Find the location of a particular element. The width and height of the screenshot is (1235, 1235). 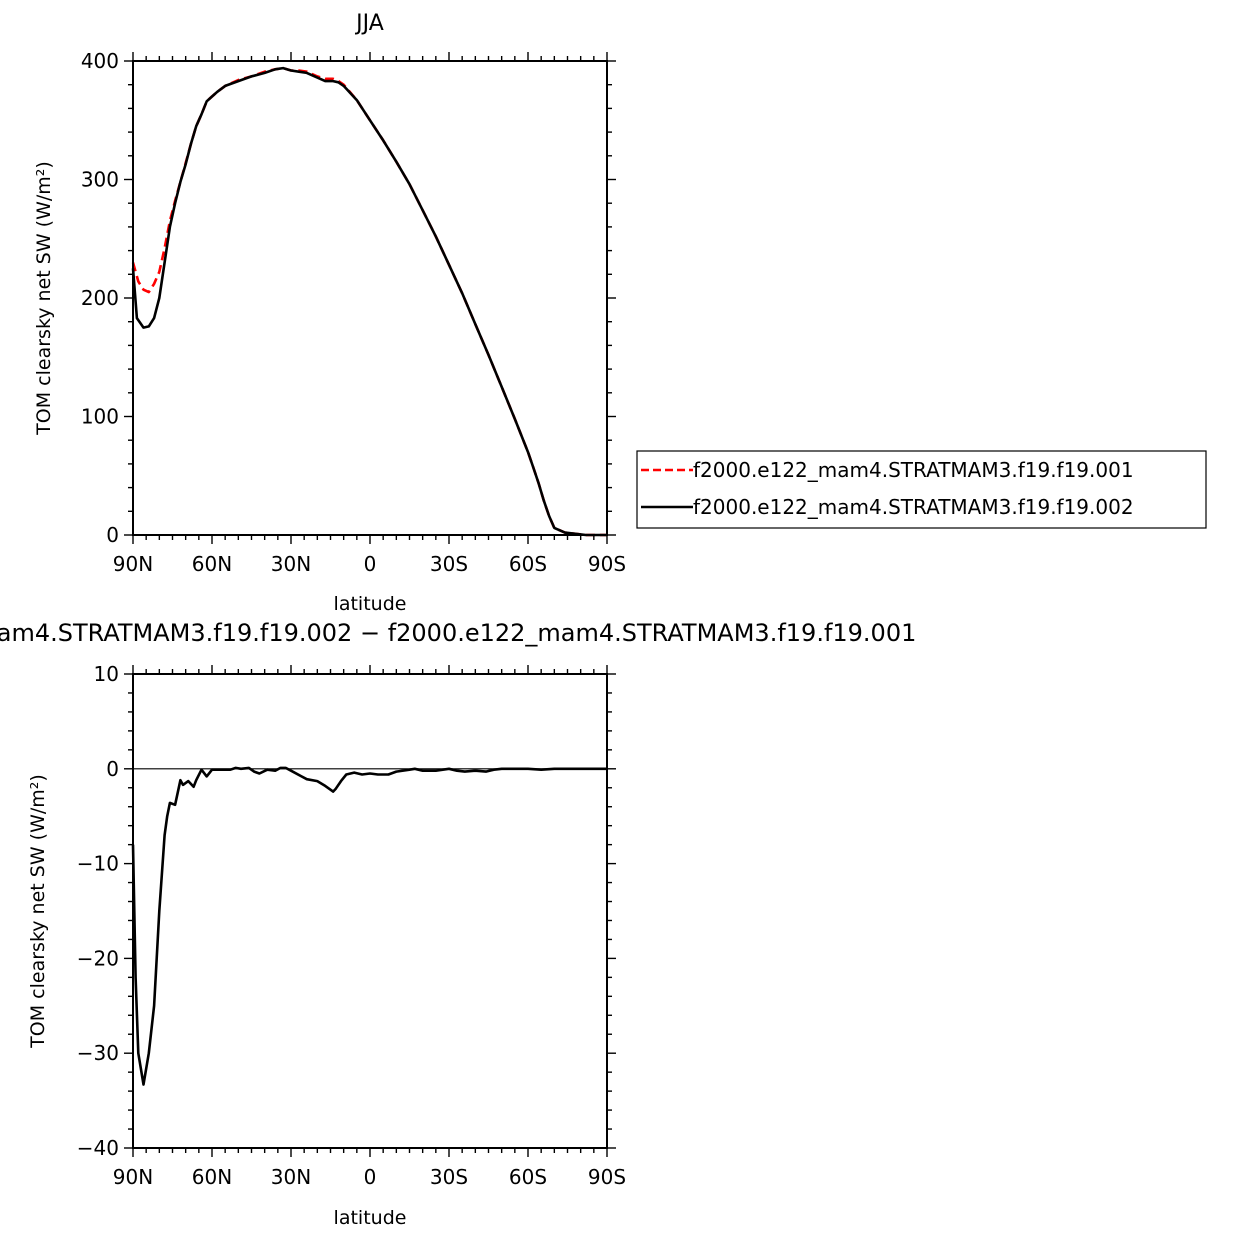

y-tick-label: 100 is located at coordinates (100, 417).